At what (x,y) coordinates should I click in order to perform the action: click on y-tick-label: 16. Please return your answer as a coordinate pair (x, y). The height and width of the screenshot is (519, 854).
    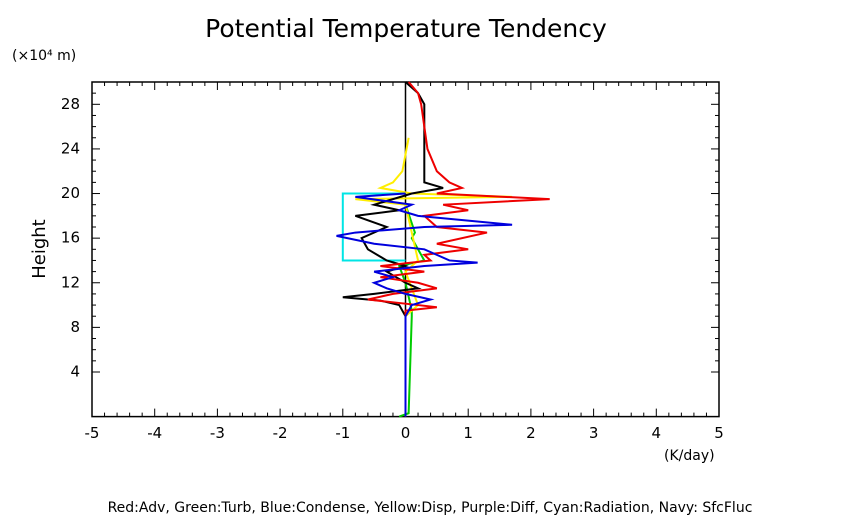
    Looking at the image, I should click on (70, 238).